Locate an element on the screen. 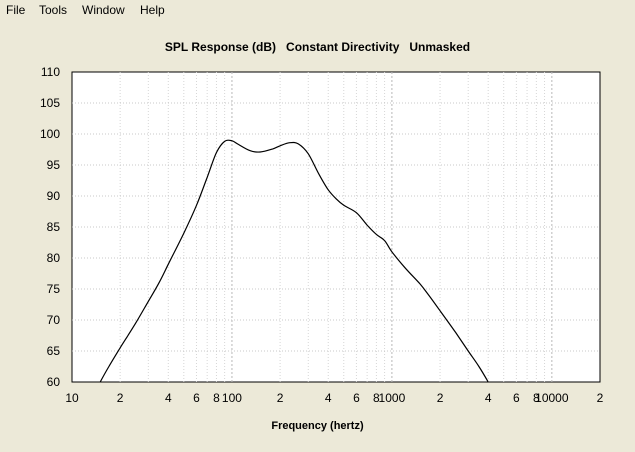 This screenshot has width=635, height=452. y-tick-label: 80 is located at coordinates (54, 258).